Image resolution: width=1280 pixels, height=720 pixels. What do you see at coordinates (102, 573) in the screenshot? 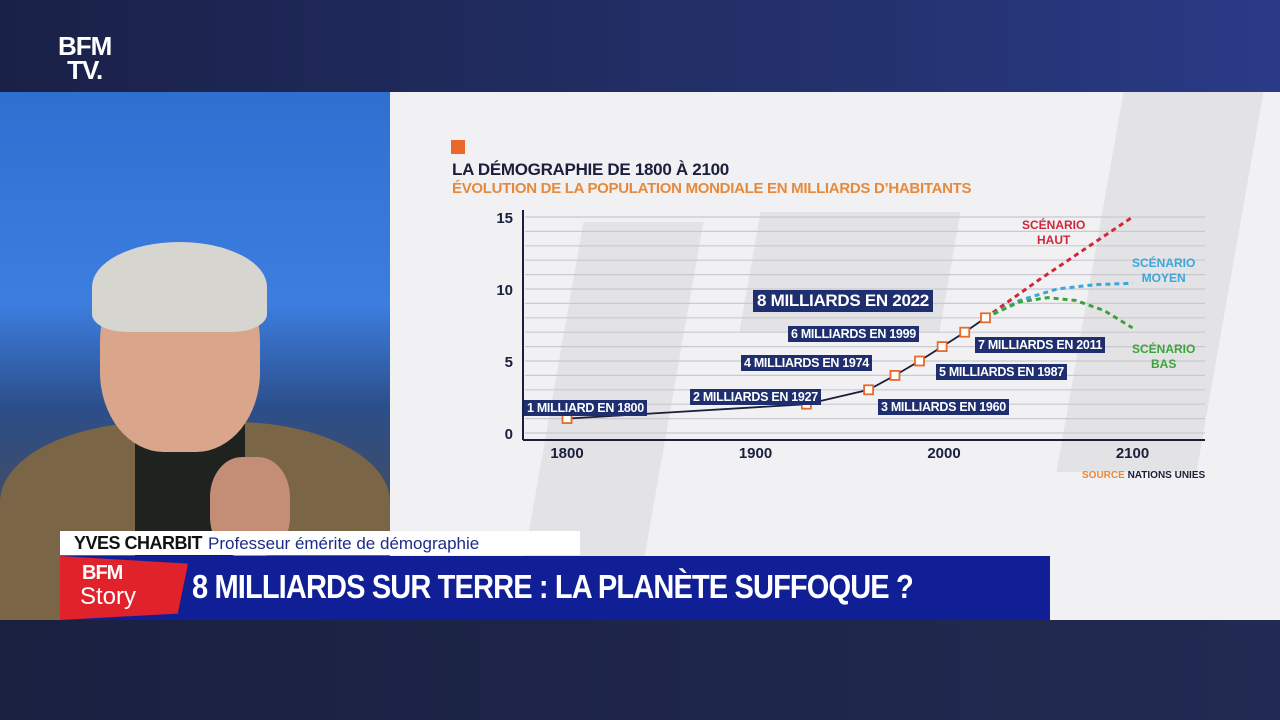
I see `show-logo-line1: BFM` at bounding box center [102, 573].